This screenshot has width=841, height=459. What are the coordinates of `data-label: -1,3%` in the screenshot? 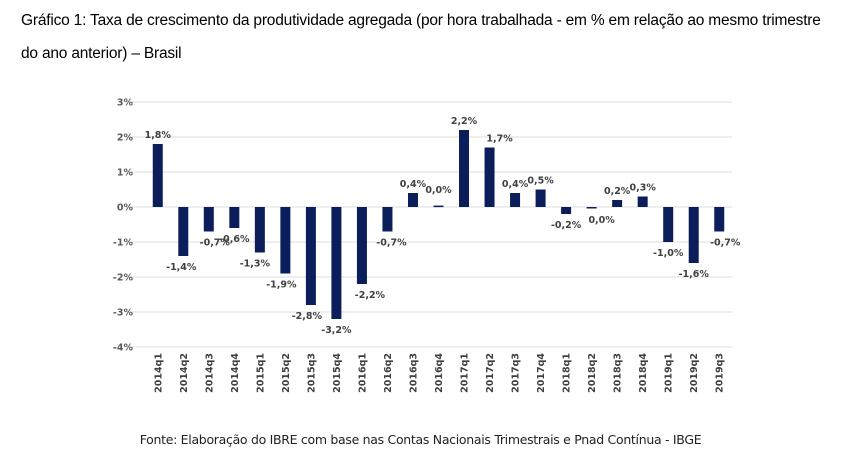 It's located at (255, 264).